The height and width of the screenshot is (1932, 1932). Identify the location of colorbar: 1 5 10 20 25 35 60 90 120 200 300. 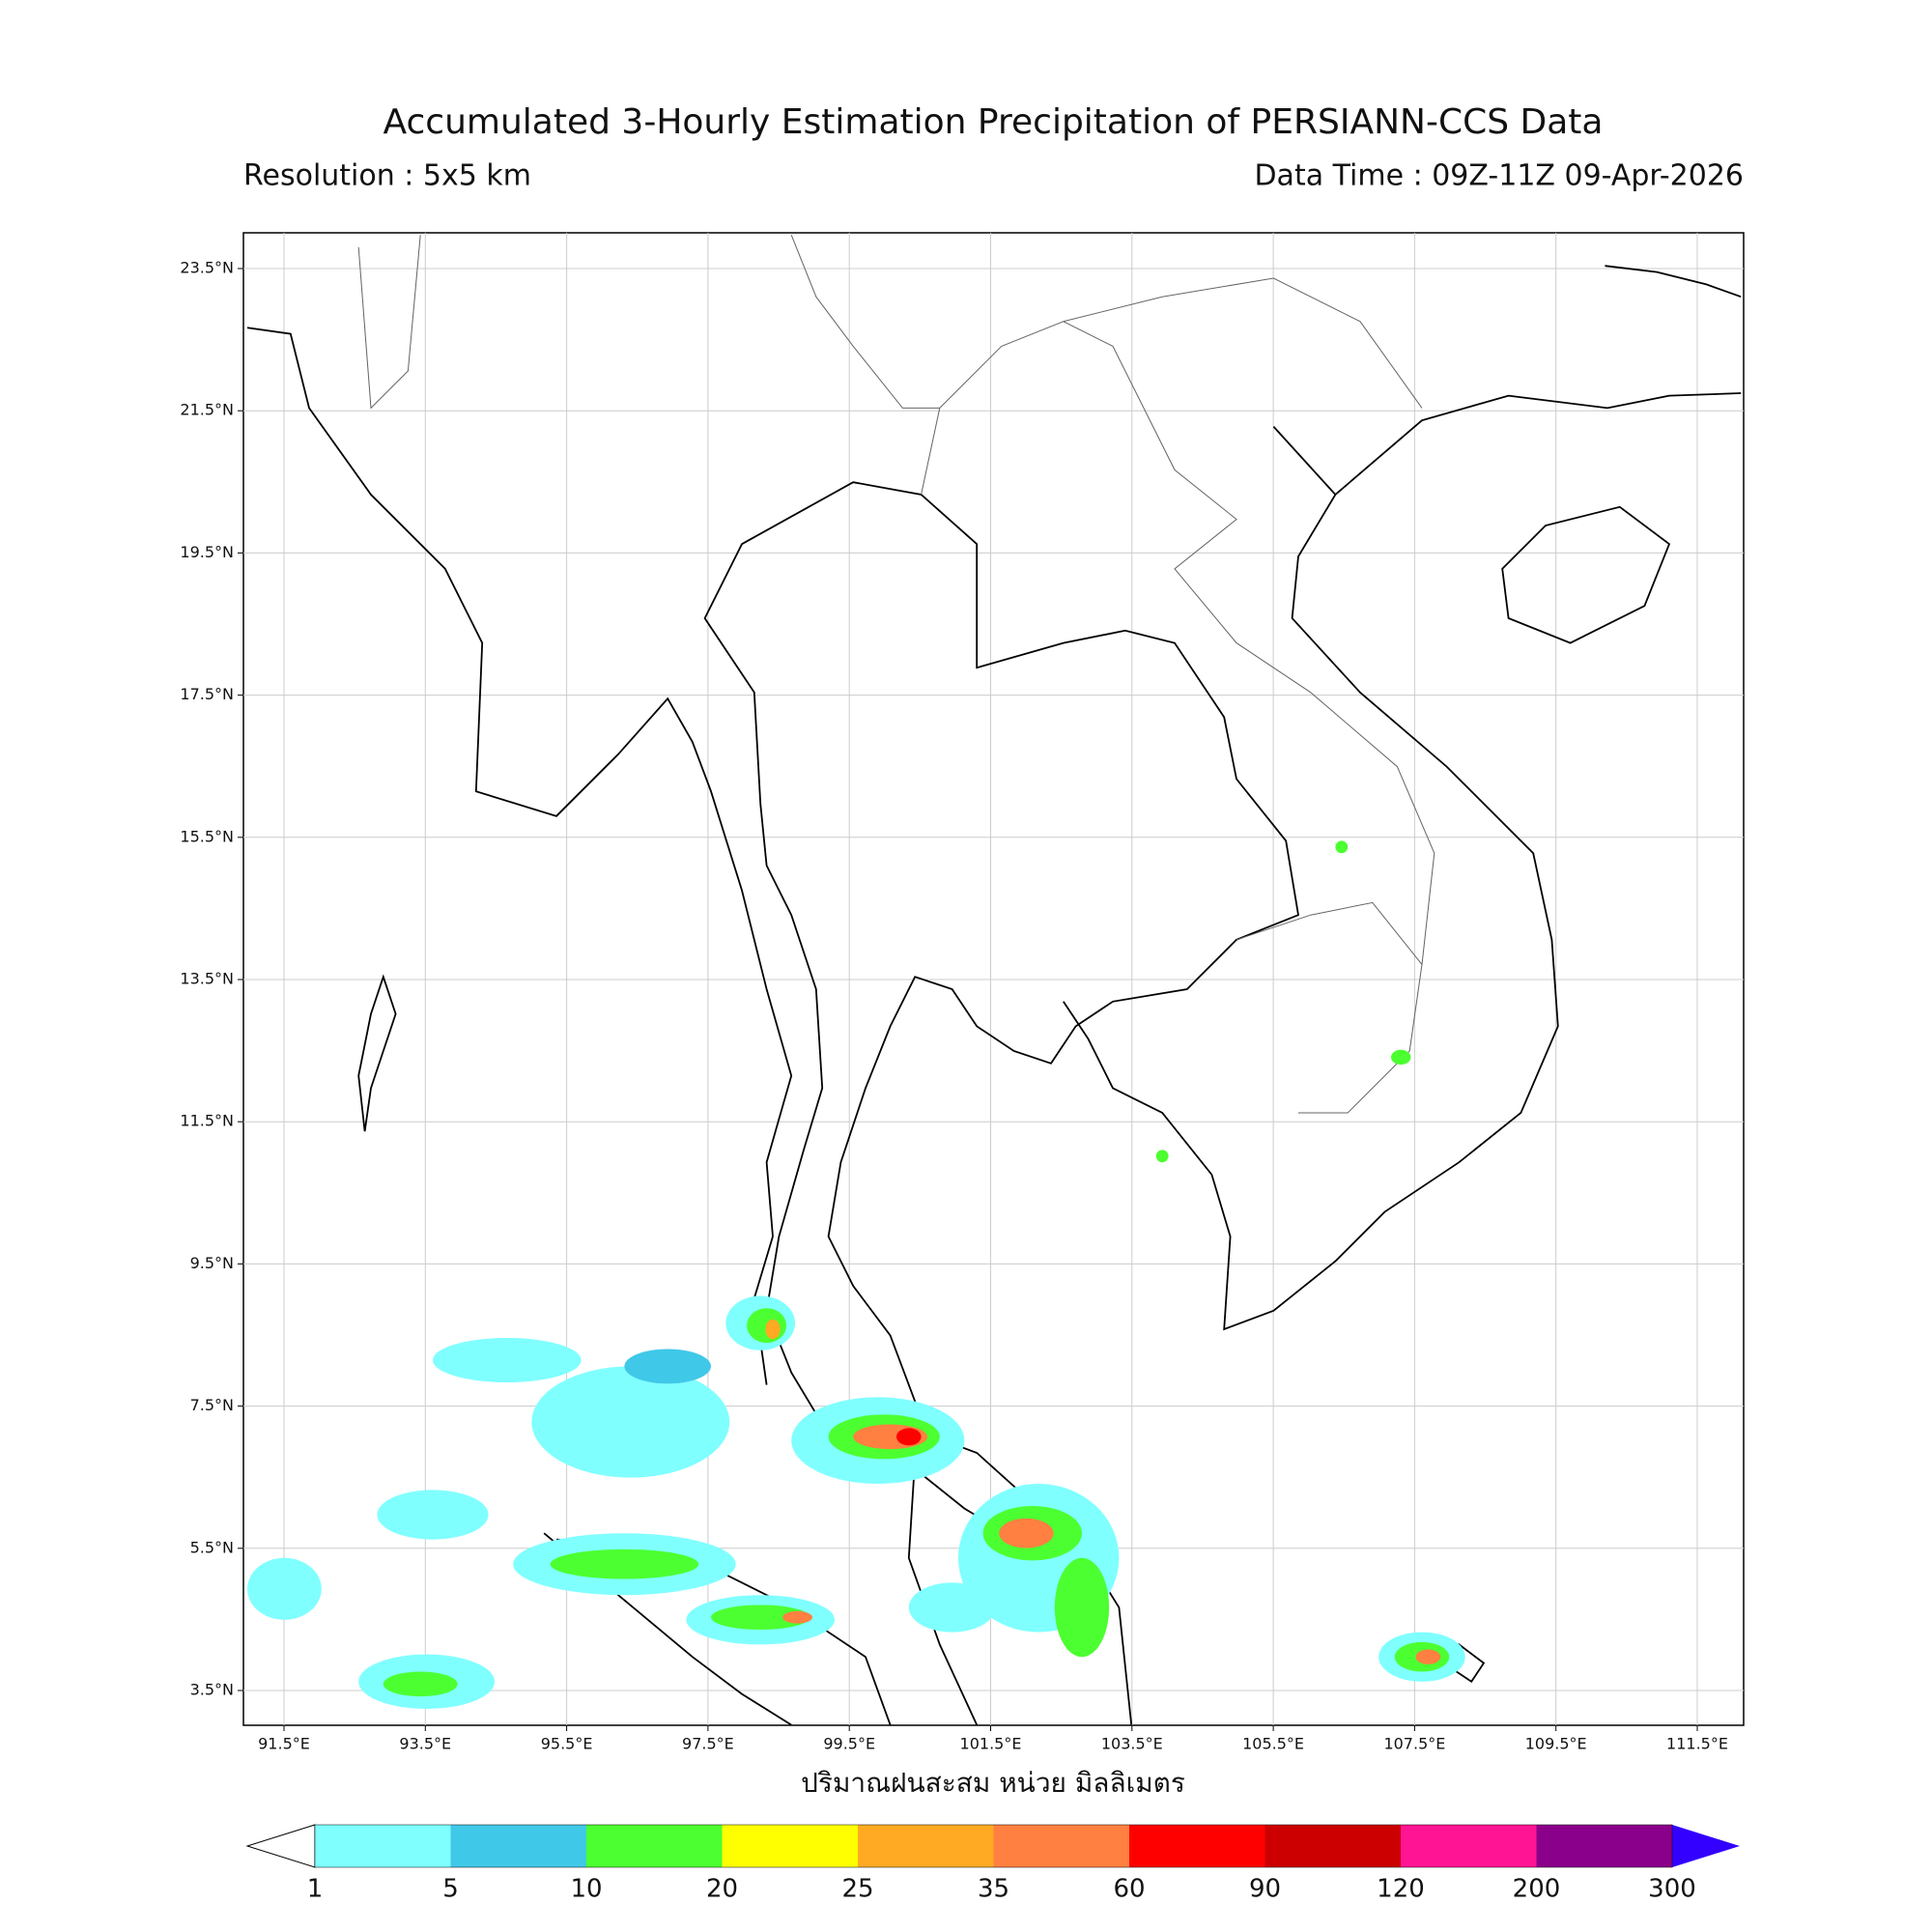
(992, 1864).